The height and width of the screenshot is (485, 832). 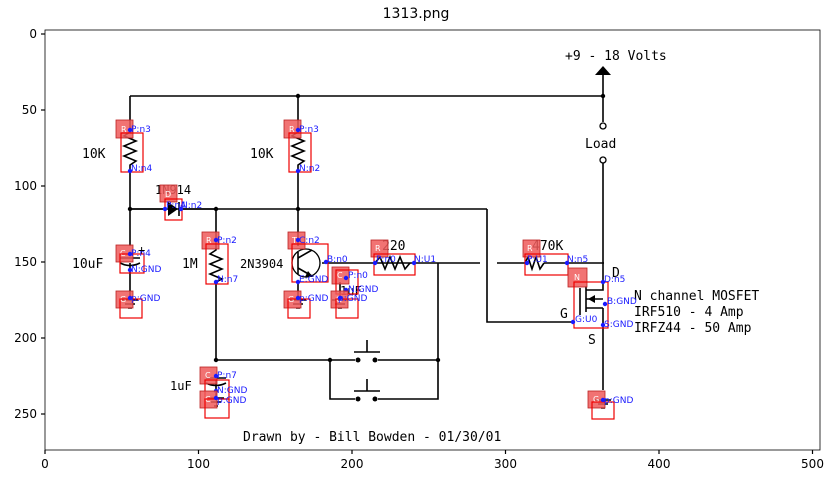 I want to click on detection-g3: G p:GND, so click(x=348, y=304).